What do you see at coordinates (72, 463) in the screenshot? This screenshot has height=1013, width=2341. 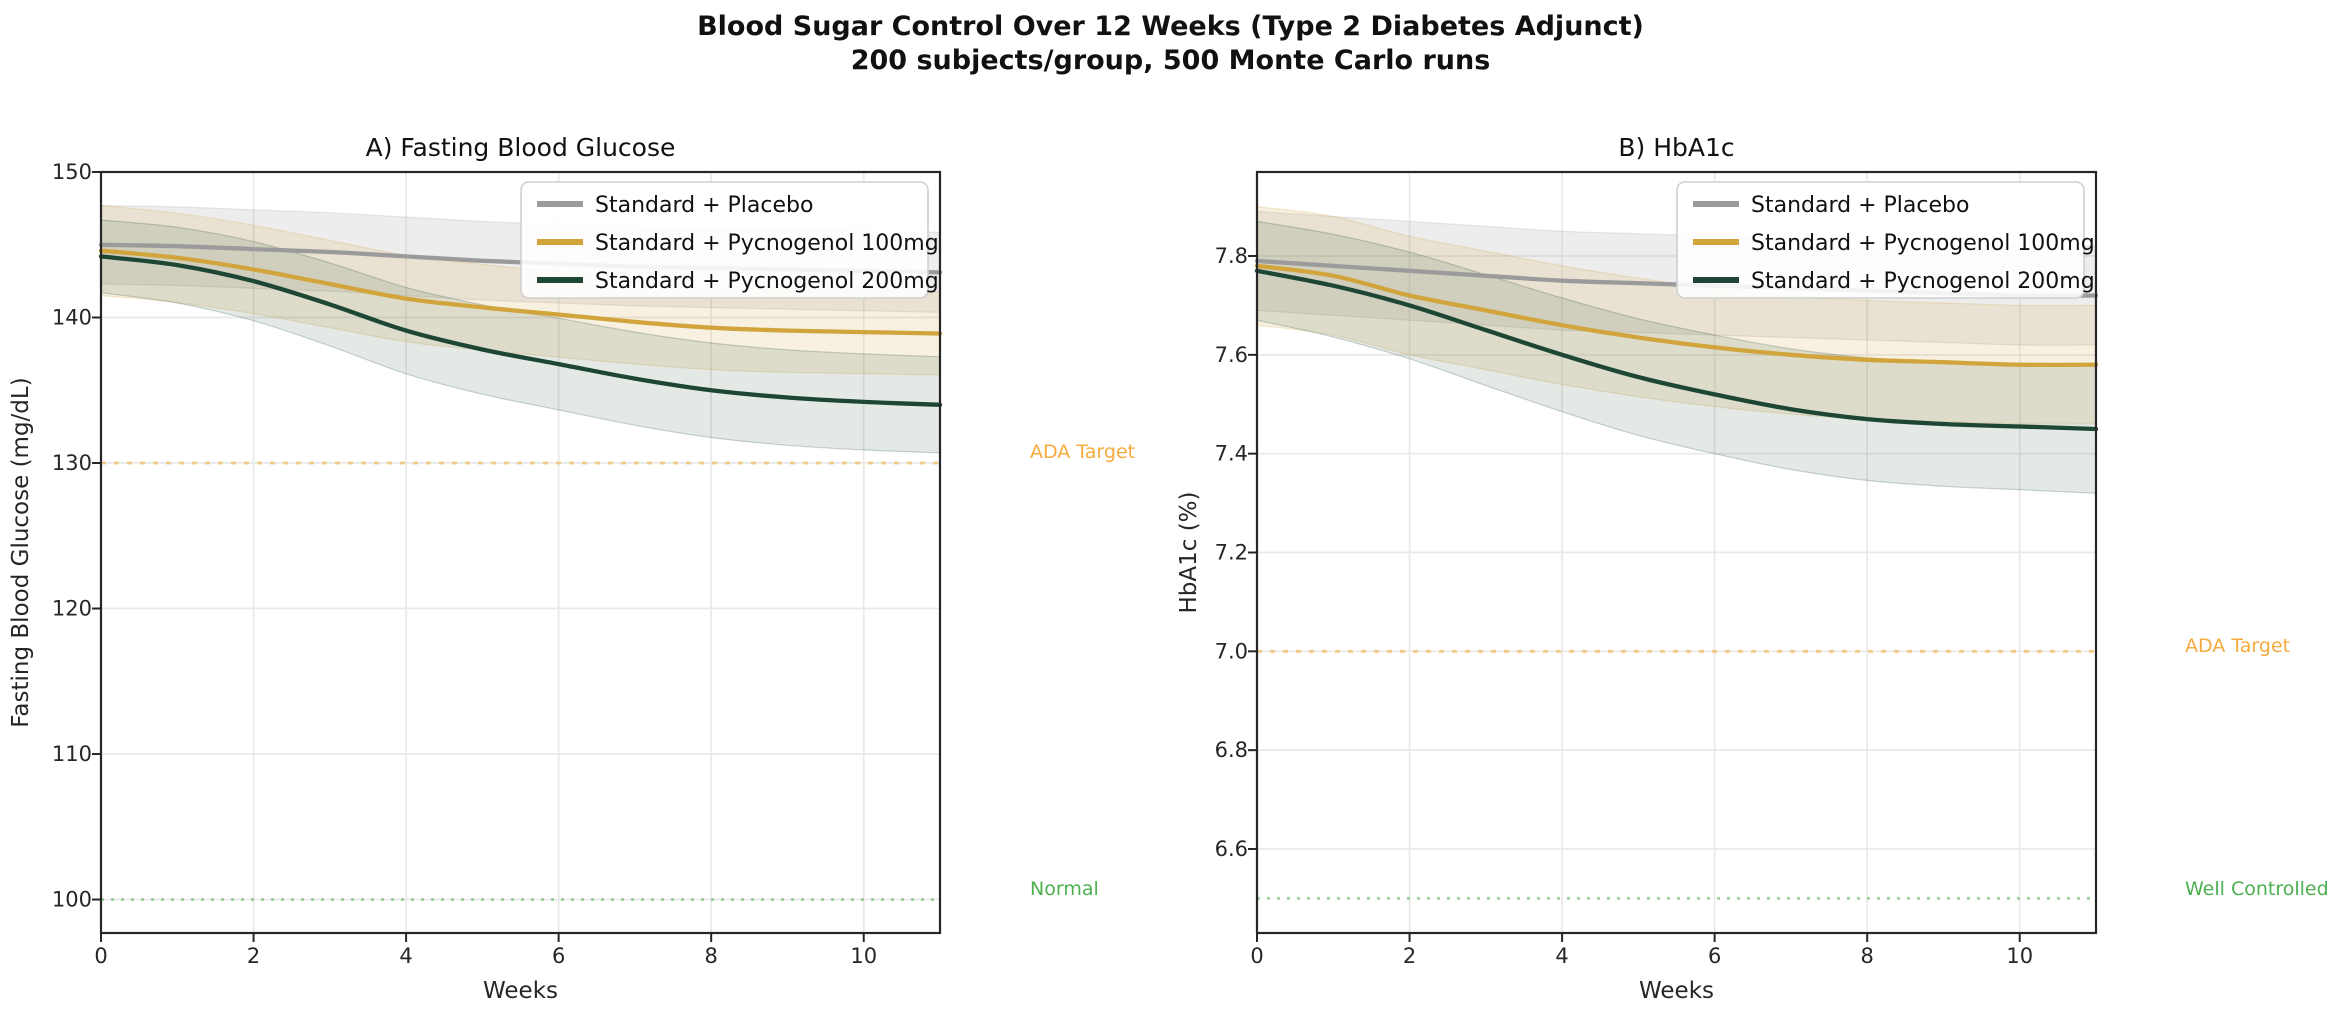 I see `y-tick-label: 130` at bounding box center [72, 463].